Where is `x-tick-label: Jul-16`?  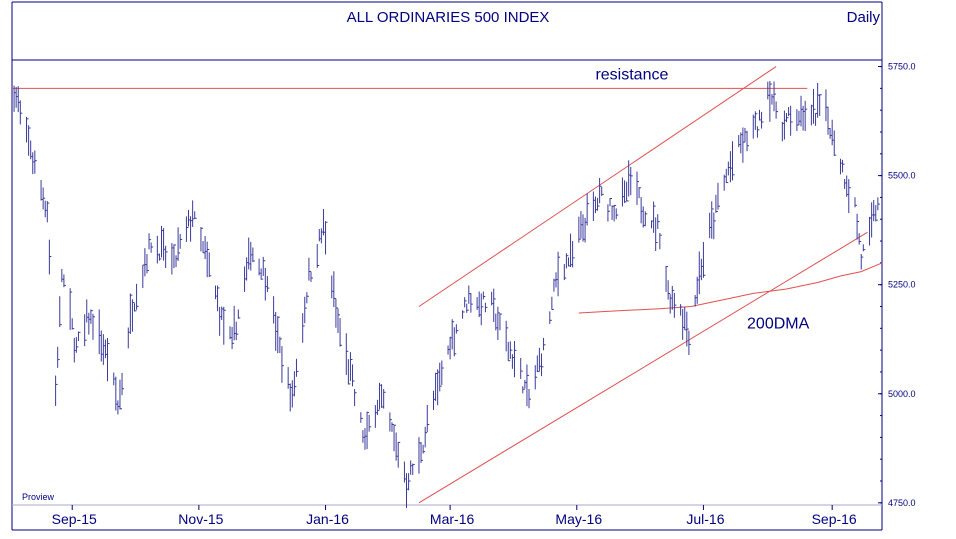 x-tick-label: Jul-16 is located at coordinates (705, 519).